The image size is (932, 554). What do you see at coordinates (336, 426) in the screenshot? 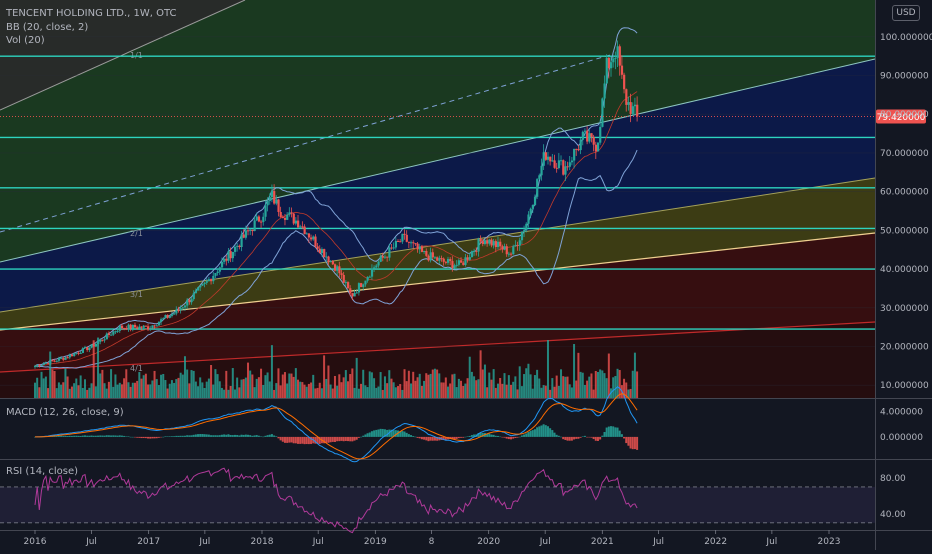
I see `macd-signal-line` at bounding box center [336, 426].